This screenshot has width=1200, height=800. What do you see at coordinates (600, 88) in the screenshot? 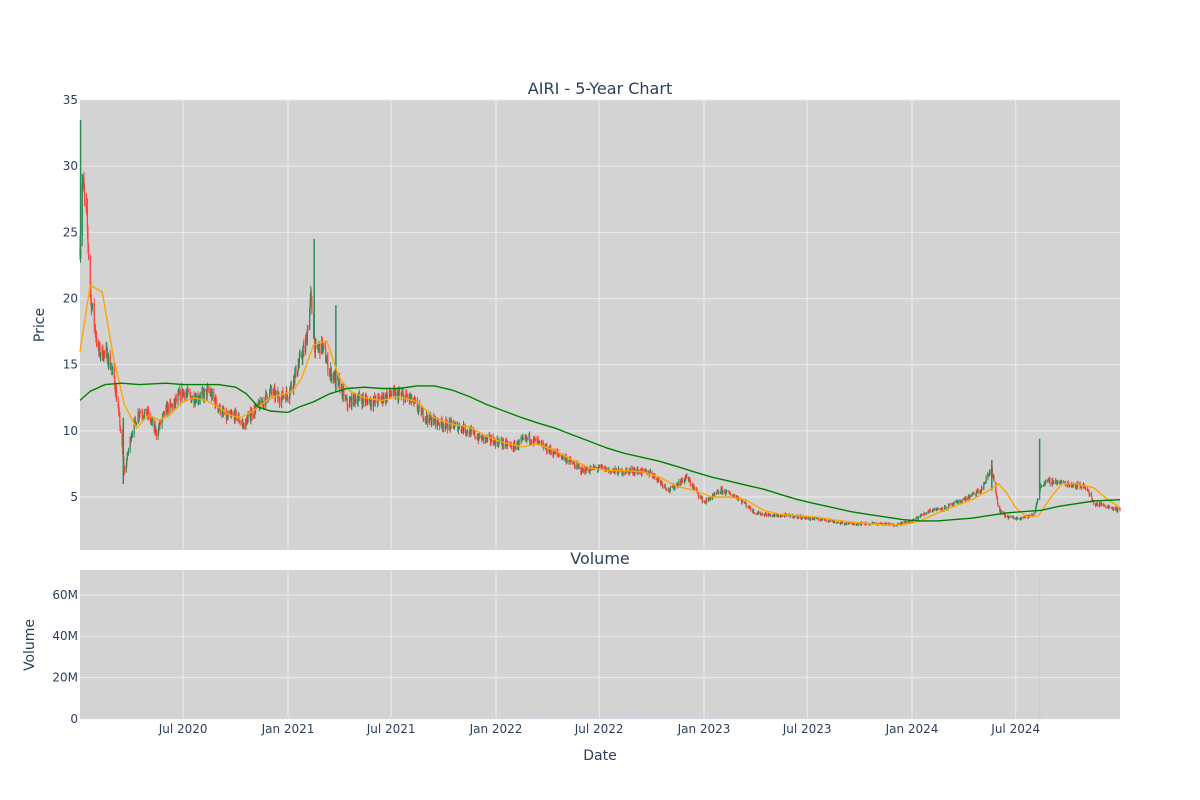
I see `chart-title: AIRI - 5-Year Chart` at bounding box center [600, 88].